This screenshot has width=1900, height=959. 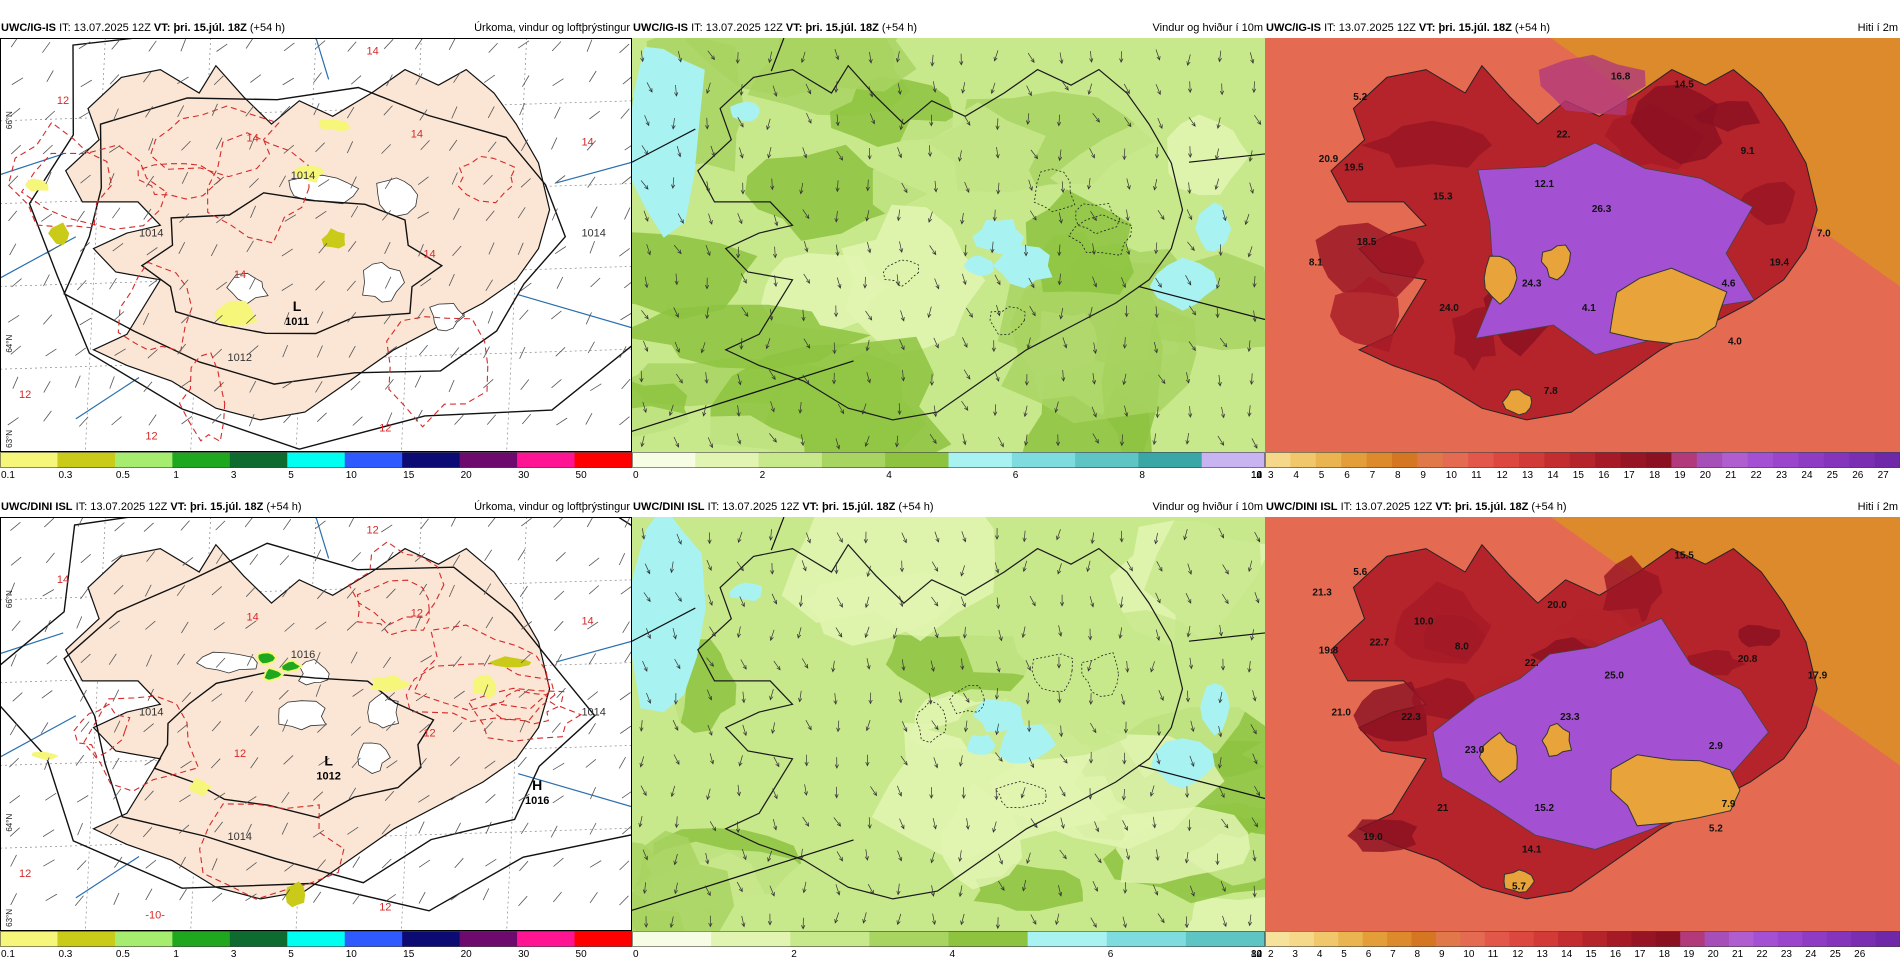 What do you see at coordinates (123, 954) in the screenshot?
I see `colorbar-tick-label: 0.5` at bounding box center [123, 954].